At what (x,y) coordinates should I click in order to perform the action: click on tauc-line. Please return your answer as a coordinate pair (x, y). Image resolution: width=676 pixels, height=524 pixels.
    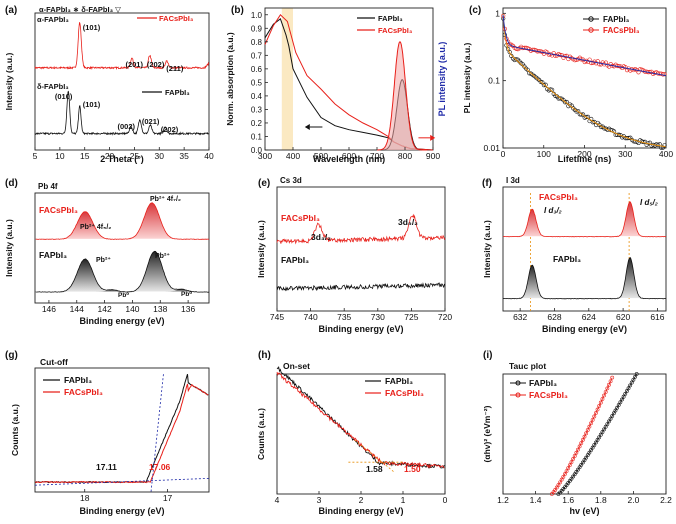
    Looking at the image, I should click on (598, 434).